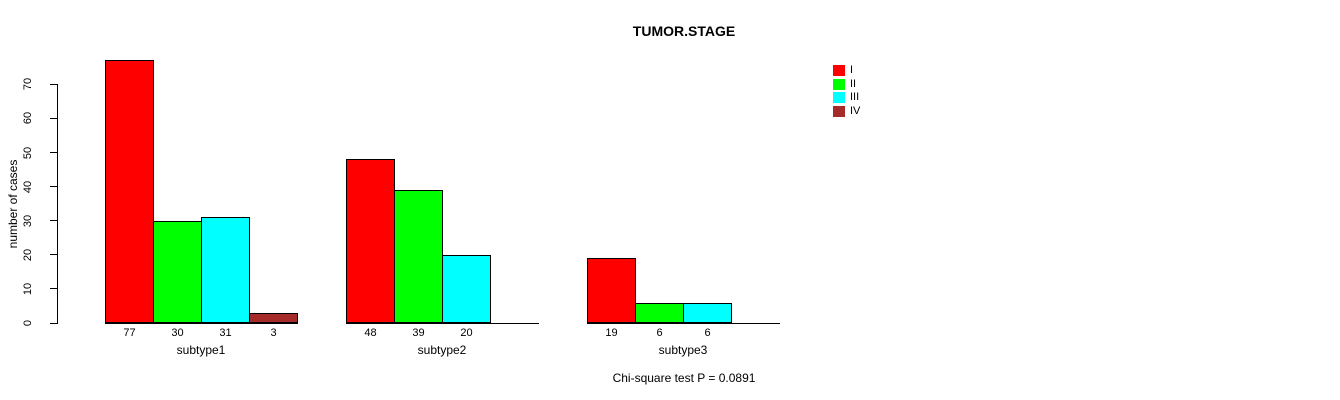 The image size is (1340, 400). What do you see at coordinates (442, 323) in the screenshot?
I see `x-axis-baseline-subtype2` at bounding box center [442, 323].